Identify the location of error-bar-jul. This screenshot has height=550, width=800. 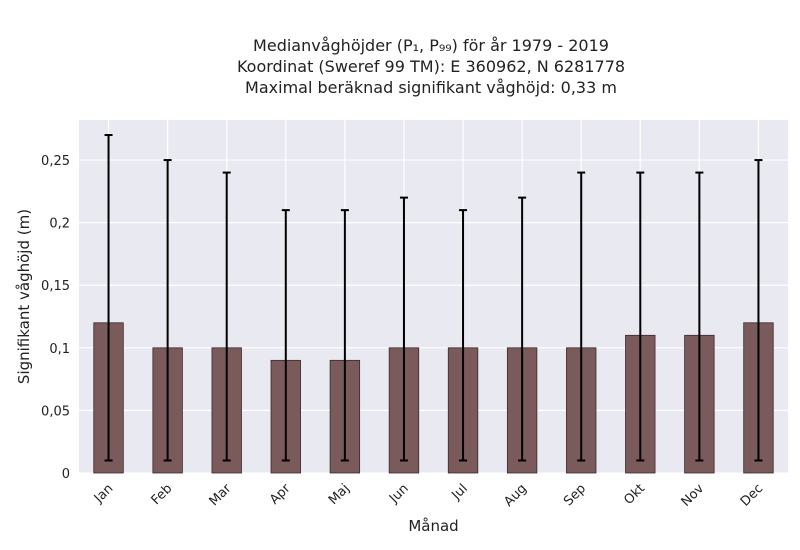
(463, 335).